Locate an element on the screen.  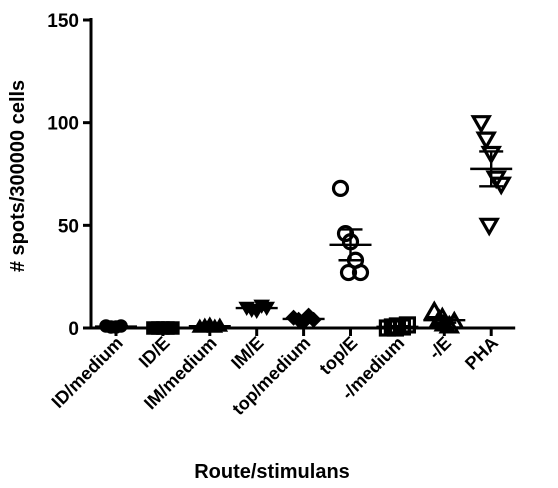
y-axis-title: # spots/300000 cells is located at coordinates (18, 176).